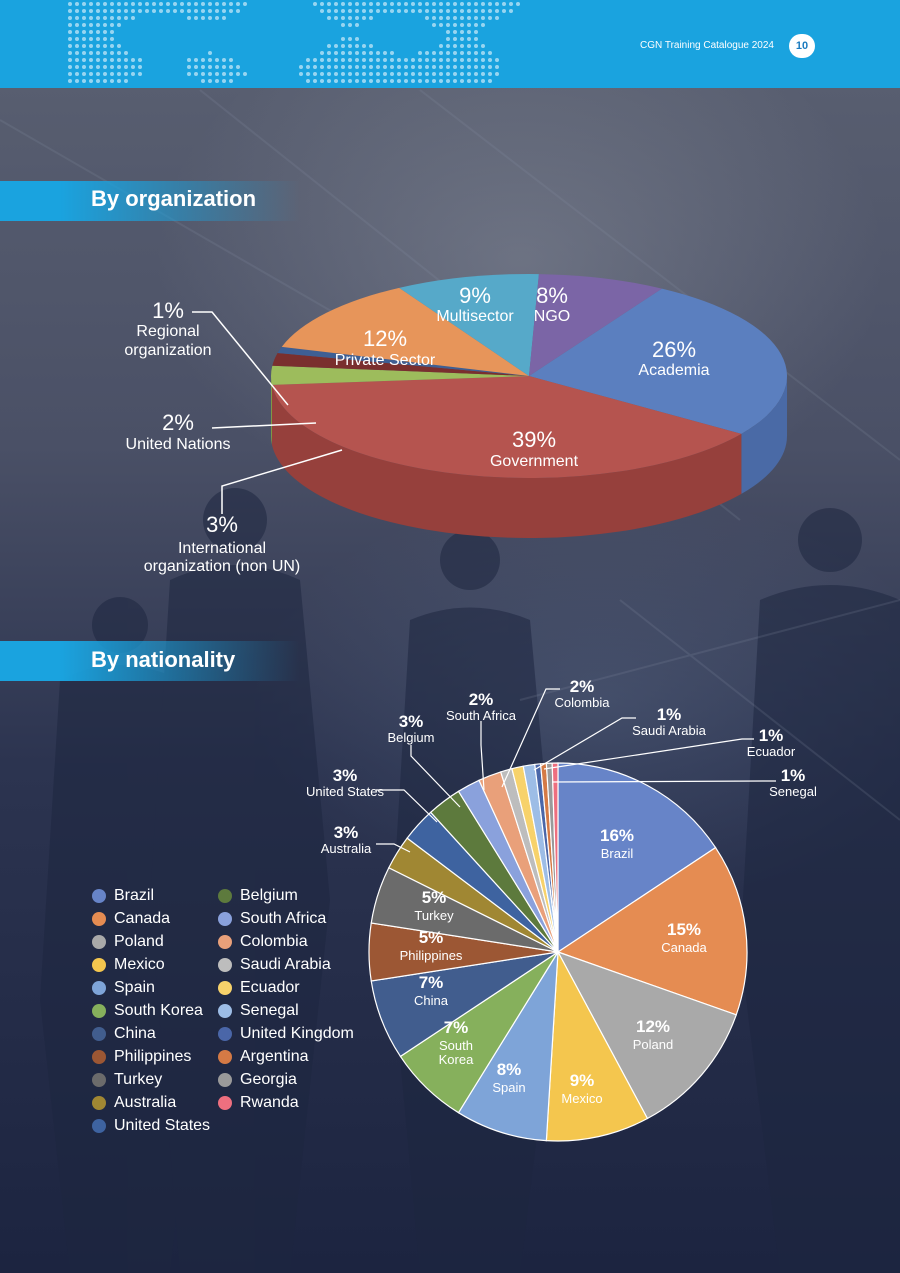 The height and width of the screenshot is (1273, 900). I want to click on legend-item-mexico: Mexico, so click(151, 964).